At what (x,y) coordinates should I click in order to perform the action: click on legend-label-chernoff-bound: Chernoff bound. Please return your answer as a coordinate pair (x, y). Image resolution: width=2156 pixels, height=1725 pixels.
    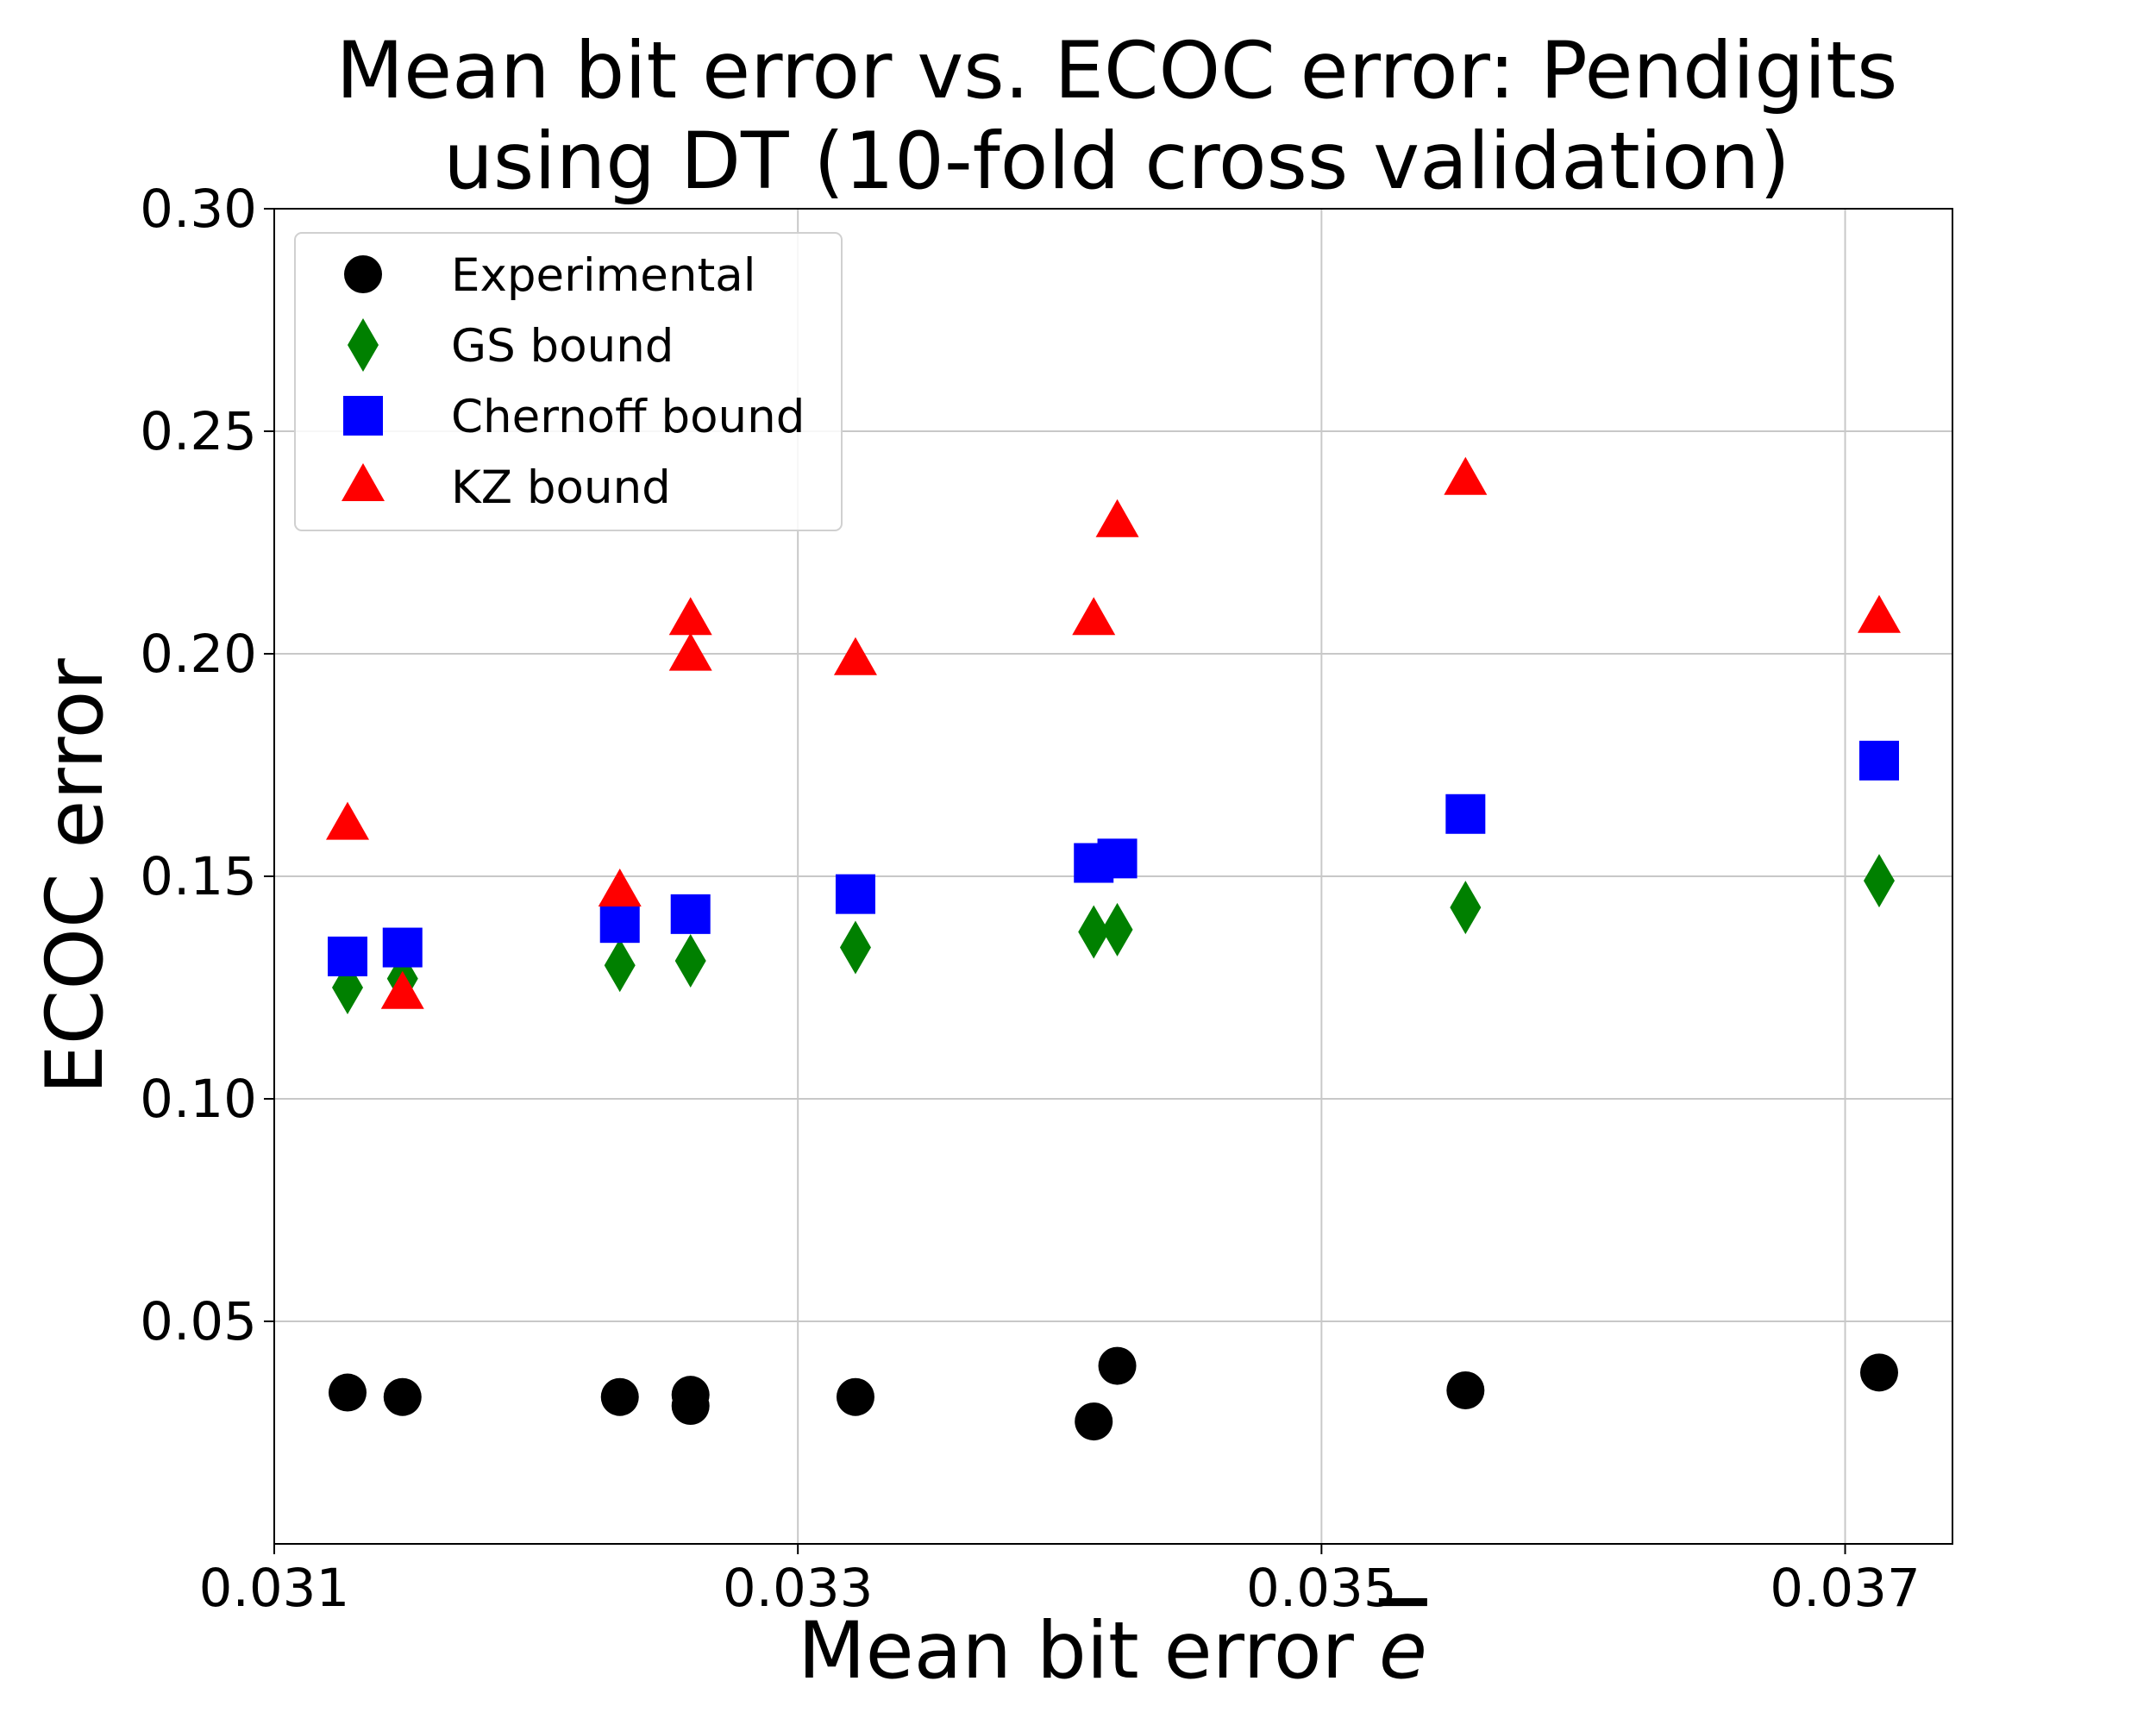
    Looking at the image, I should click on (628, 417).